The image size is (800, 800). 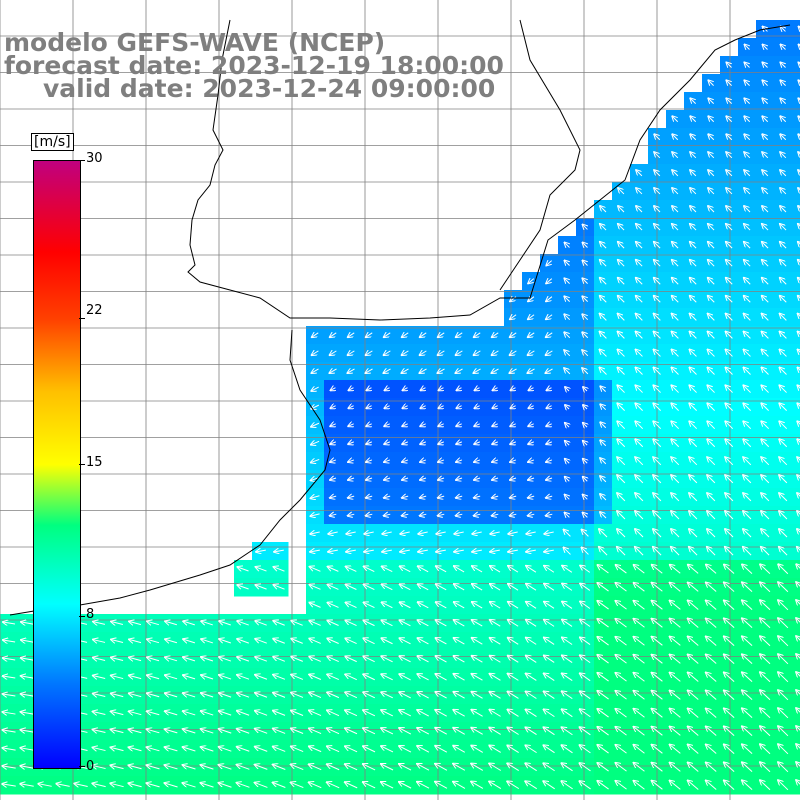 What do you see at coordinates (94, 462) in the screenshot?
I see `colorbar-label-15: 15` at bounding box center [94, 462].